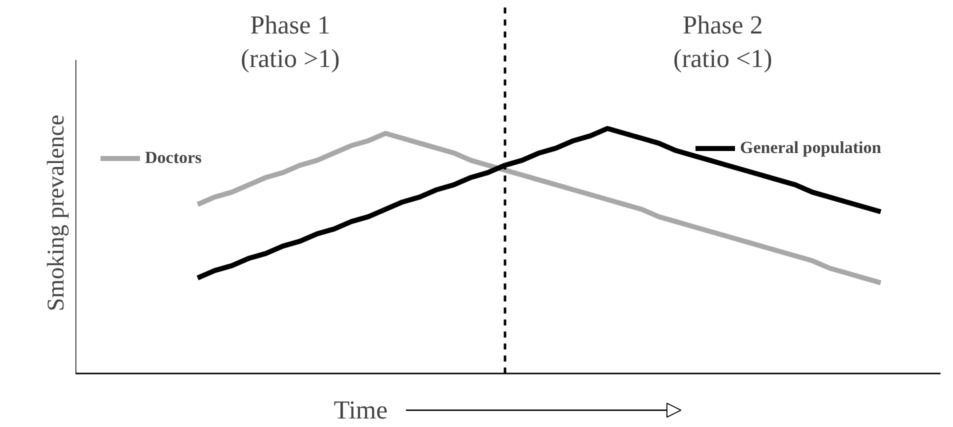 Image resolution: width=953 pixels, height=427 pixels. I want to click on legend-label: Doctors, so click(173, 158).